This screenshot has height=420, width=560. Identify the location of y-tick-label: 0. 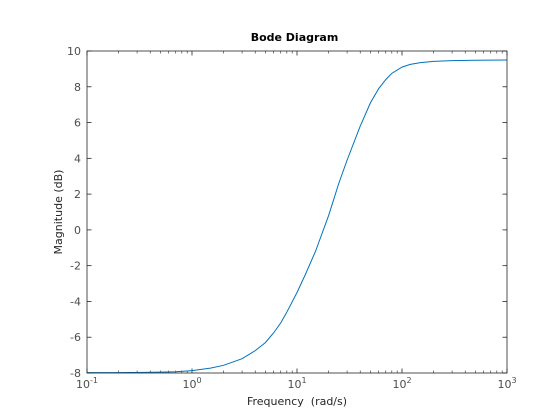
(77, 230).